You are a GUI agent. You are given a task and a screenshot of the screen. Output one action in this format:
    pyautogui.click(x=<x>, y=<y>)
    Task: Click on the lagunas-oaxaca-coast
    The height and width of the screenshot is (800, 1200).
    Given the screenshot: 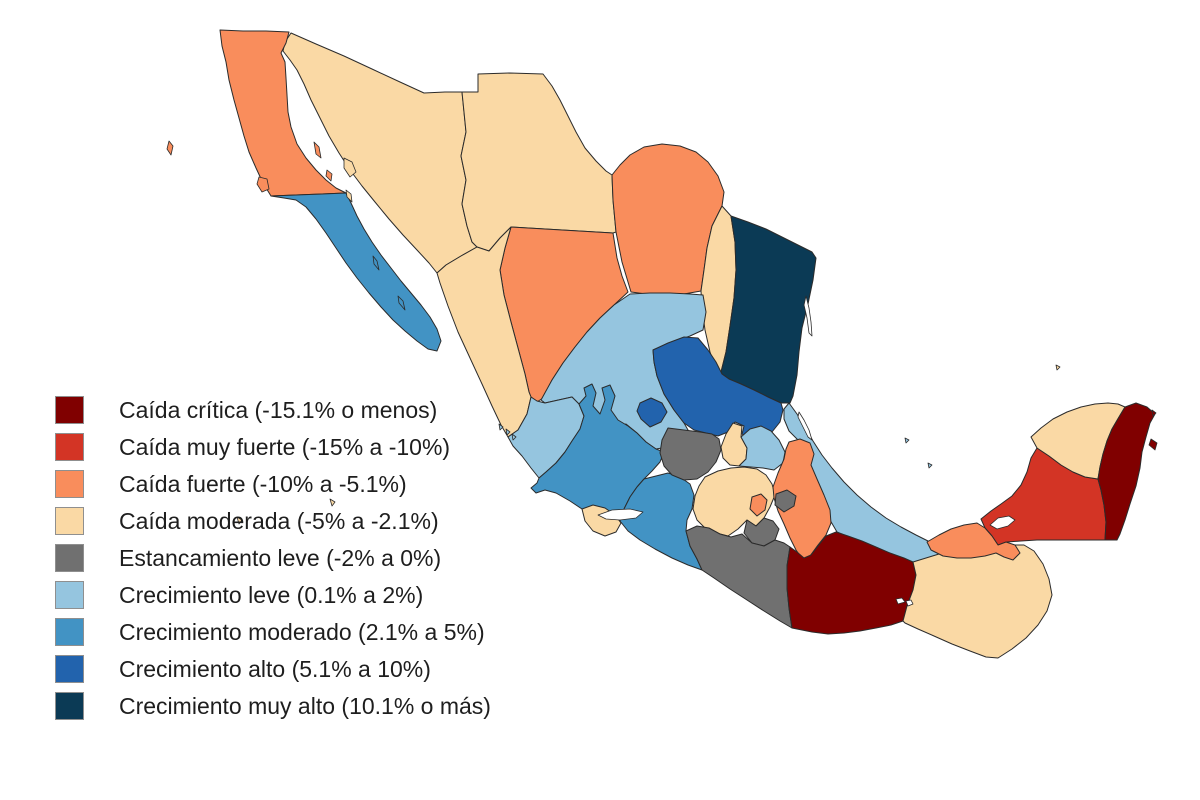 What is the action you would take?
    pyautogui.click(x=904, y=602)
    